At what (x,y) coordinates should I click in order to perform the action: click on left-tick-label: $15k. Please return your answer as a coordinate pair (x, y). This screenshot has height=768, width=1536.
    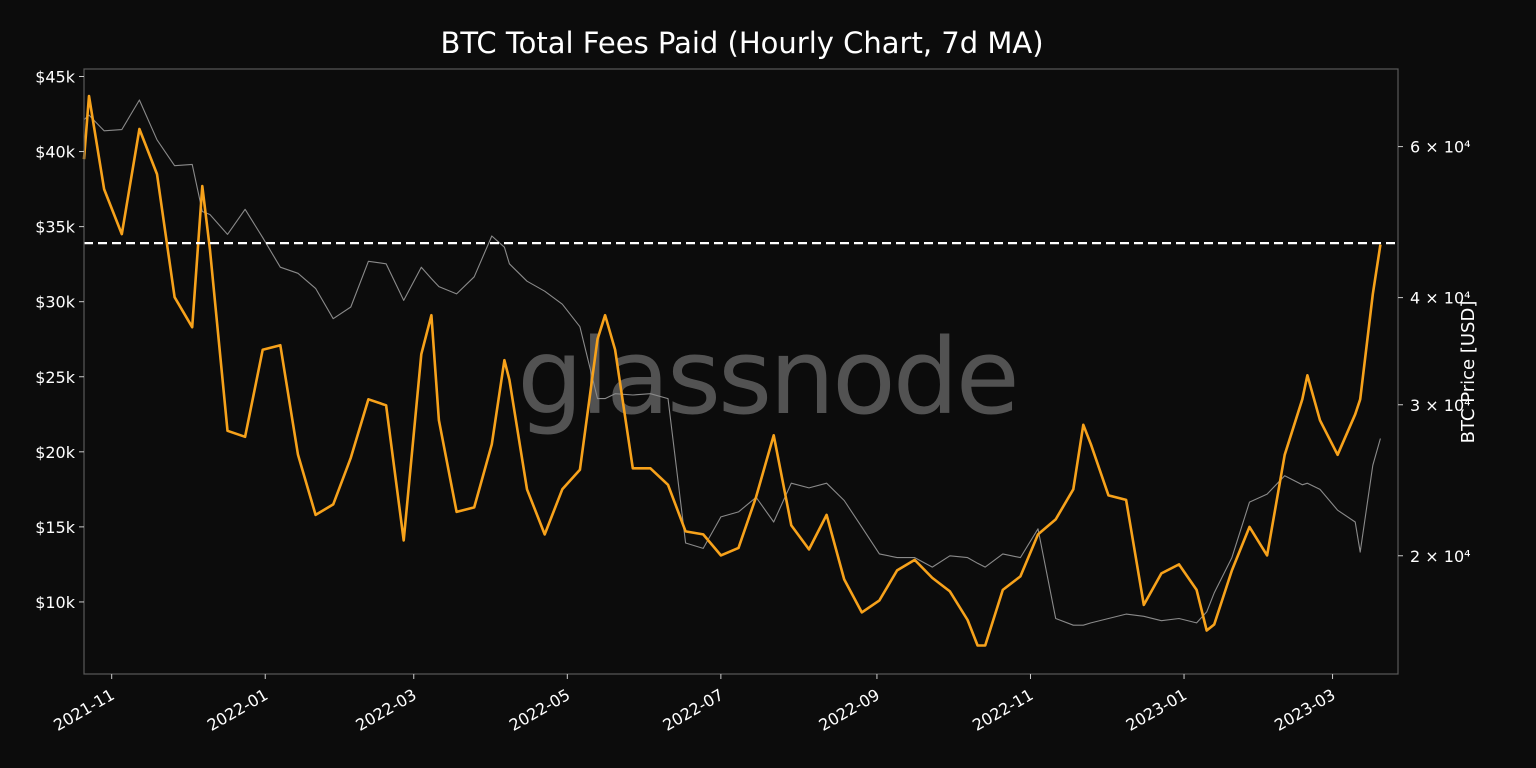
    Looking at the image, I should click on (55, 527).